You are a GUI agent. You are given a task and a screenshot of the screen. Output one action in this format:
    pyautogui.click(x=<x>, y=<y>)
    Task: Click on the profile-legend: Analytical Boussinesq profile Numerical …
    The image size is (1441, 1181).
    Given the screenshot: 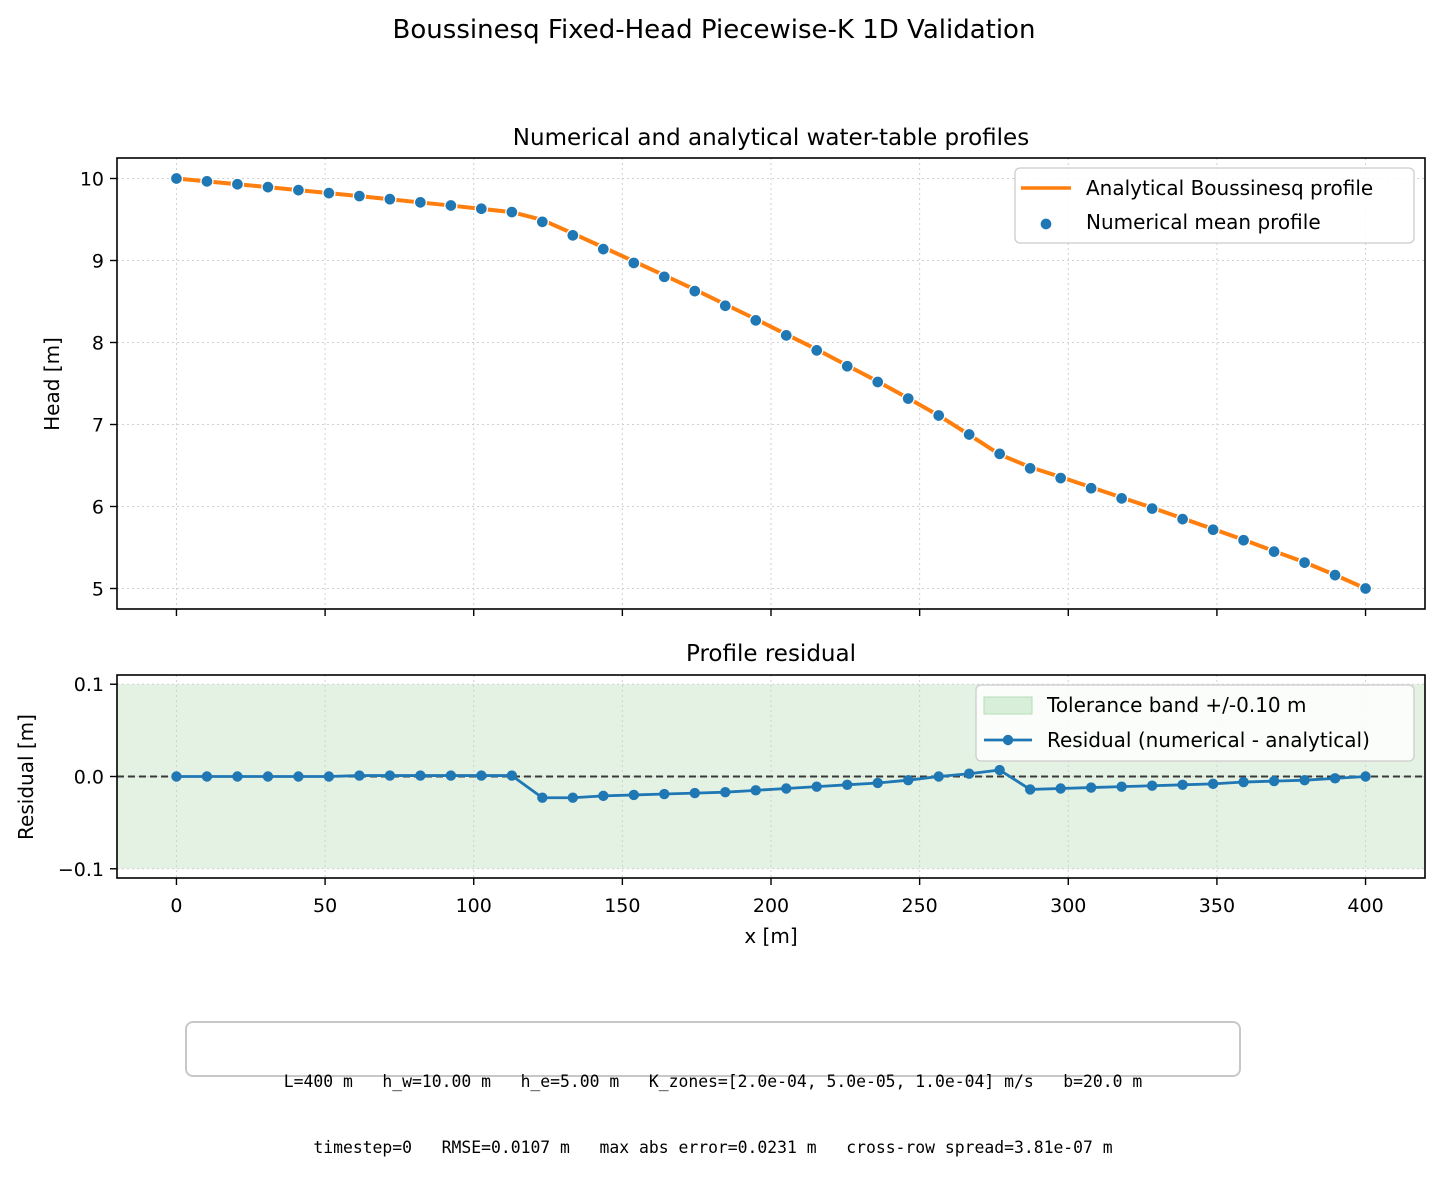 What is the action you would take?
    pyautogui.click(x=1214, y=205)
    